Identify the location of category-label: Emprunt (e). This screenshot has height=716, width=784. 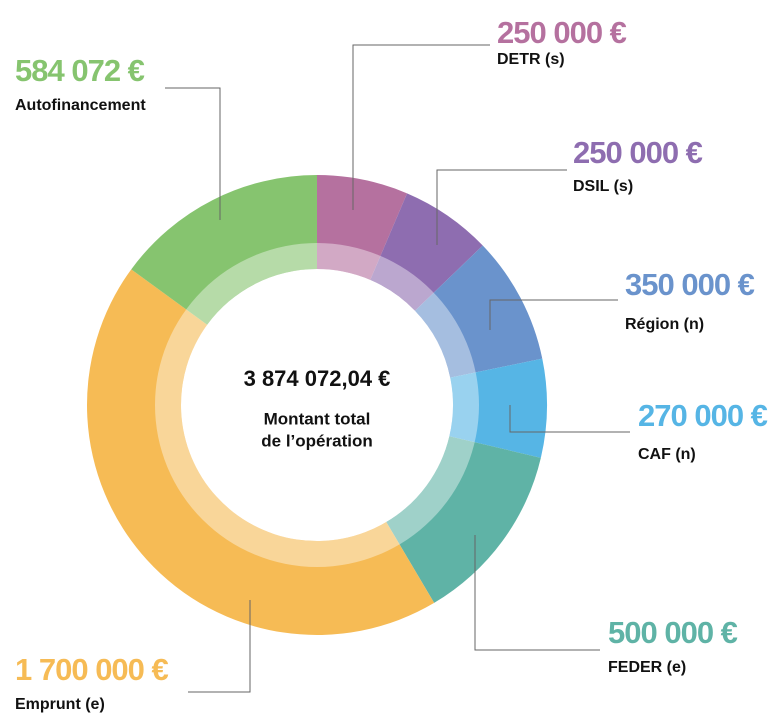
(60, 704).